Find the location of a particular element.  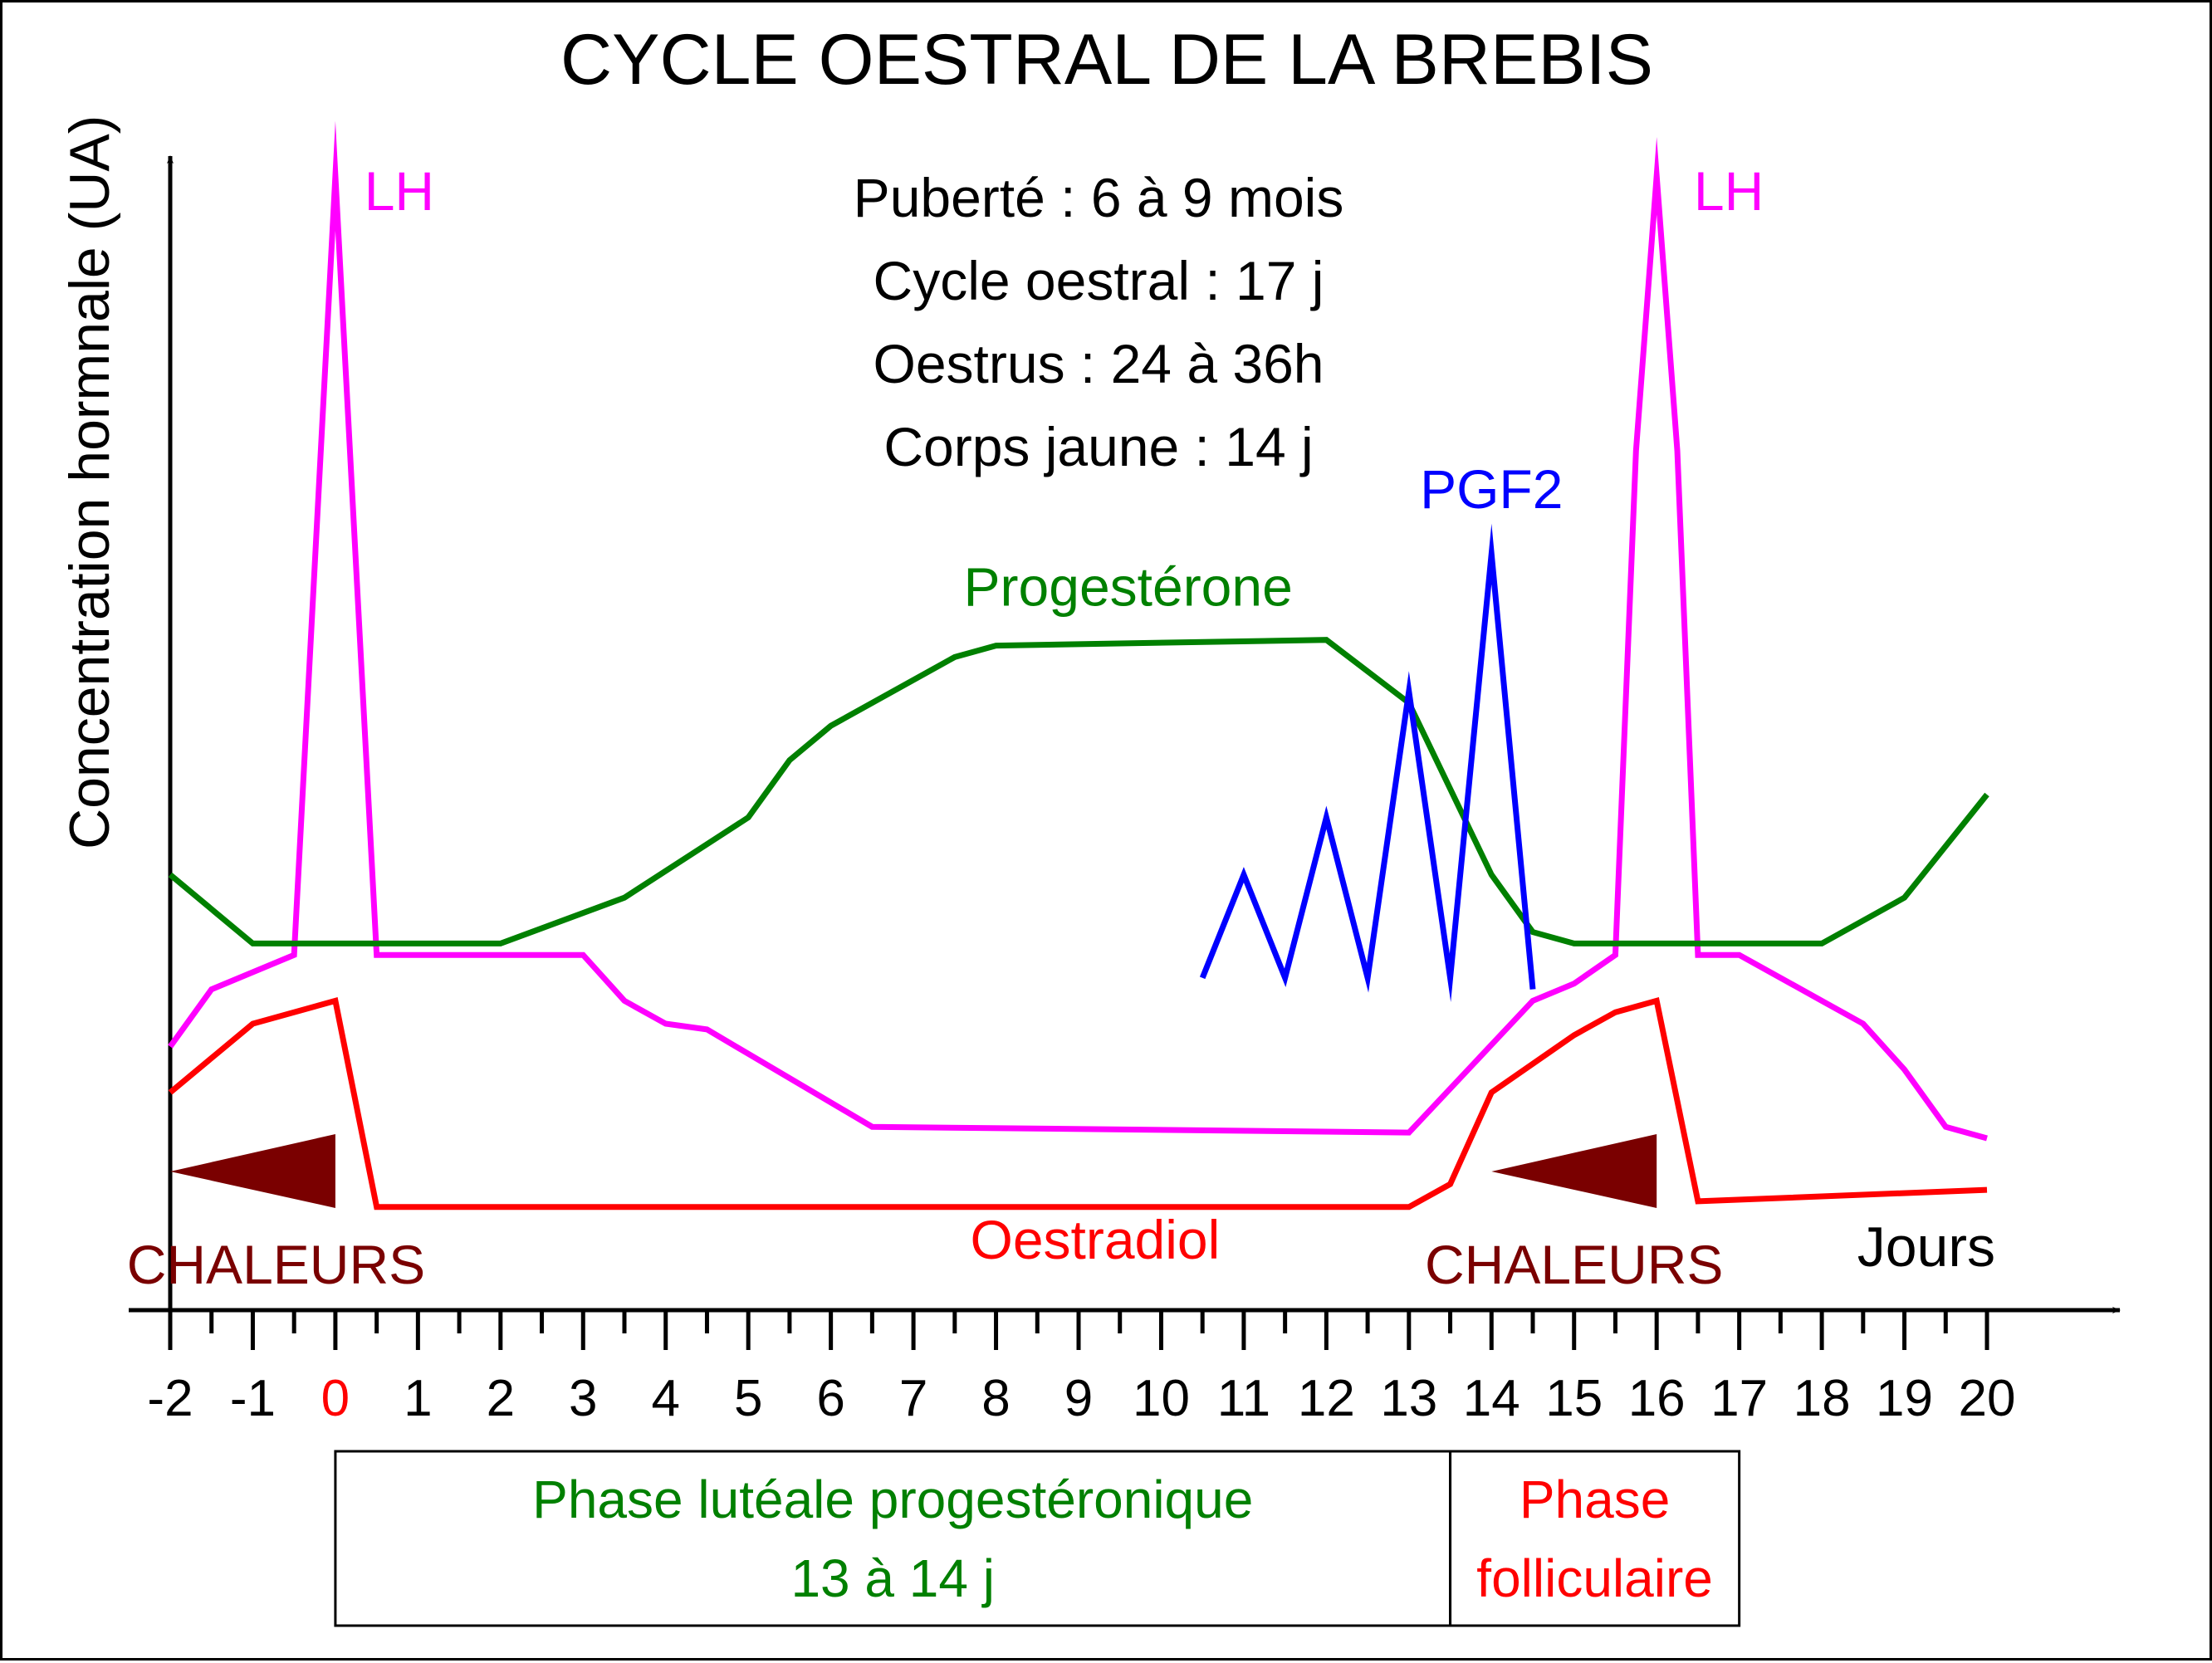

series-line-oestradiol is located at coordinates (1078, 1104).